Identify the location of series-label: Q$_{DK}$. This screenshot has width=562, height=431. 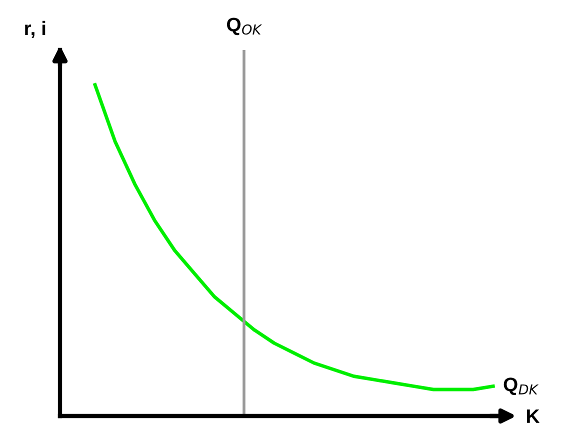
(521, 387).